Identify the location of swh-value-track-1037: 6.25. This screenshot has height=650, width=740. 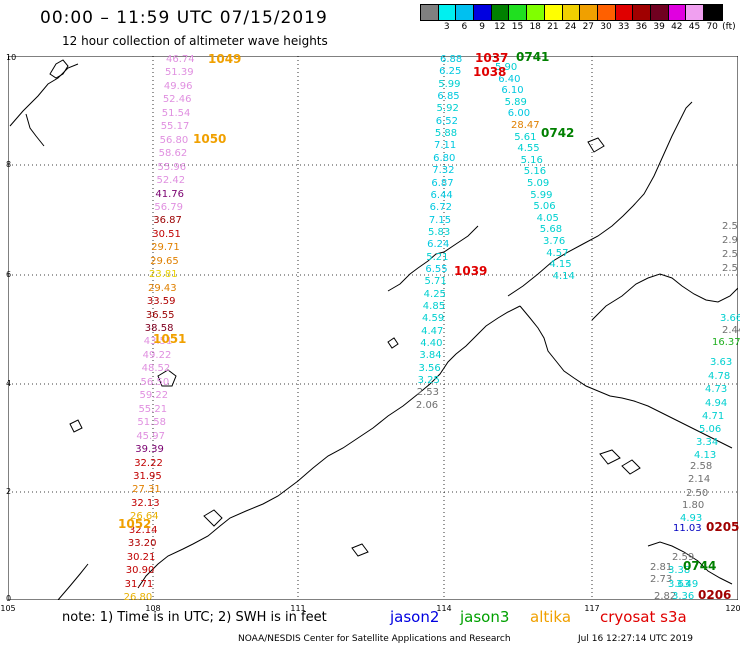
(450, 72).